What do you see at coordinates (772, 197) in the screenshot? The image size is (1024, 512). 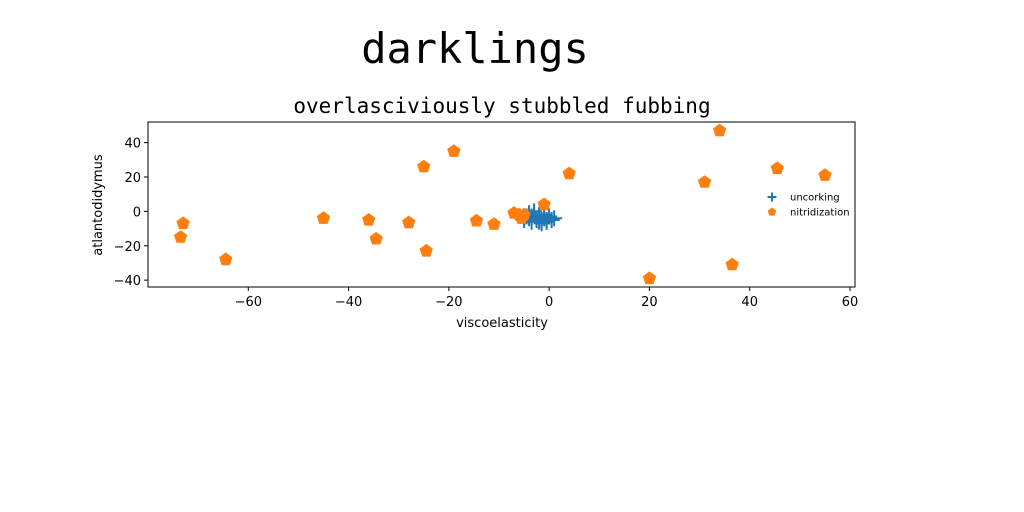 I see `legend-marker-uncorking` at bounding box center [772, 197].